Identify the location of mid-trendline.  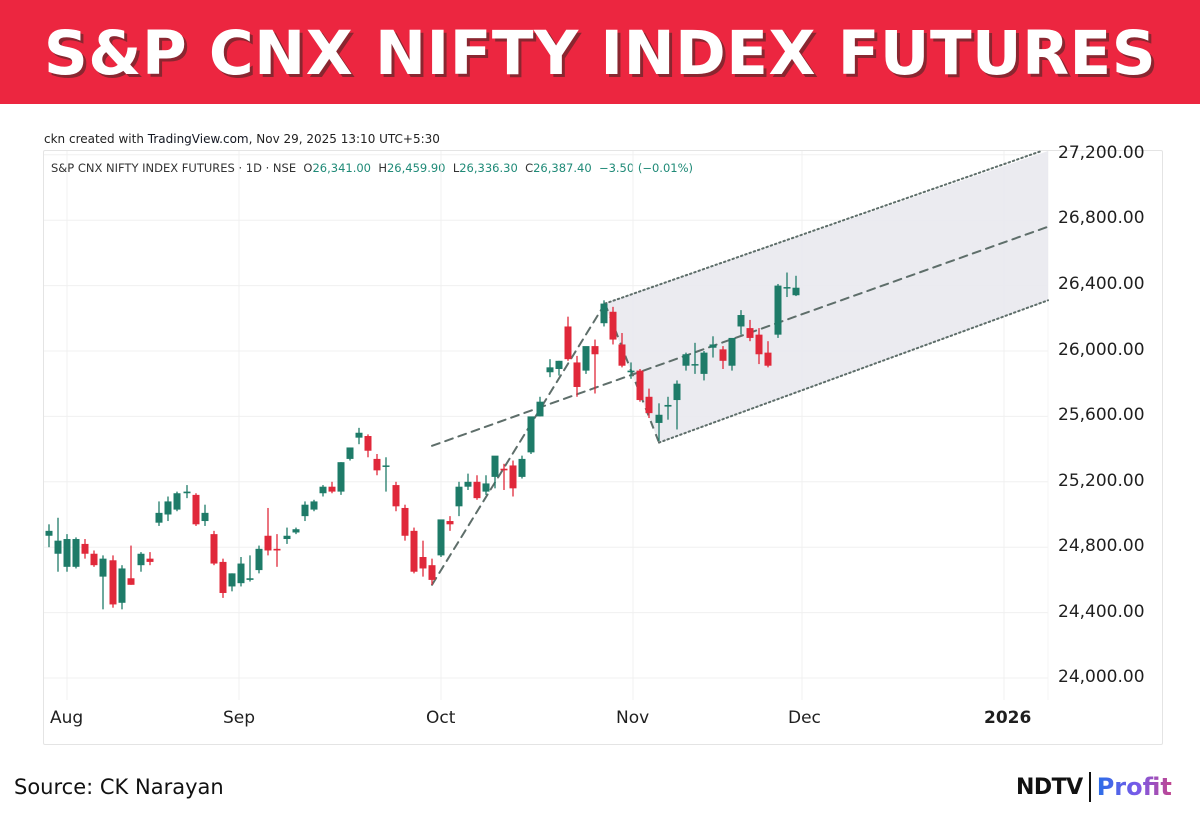
(740, 336).